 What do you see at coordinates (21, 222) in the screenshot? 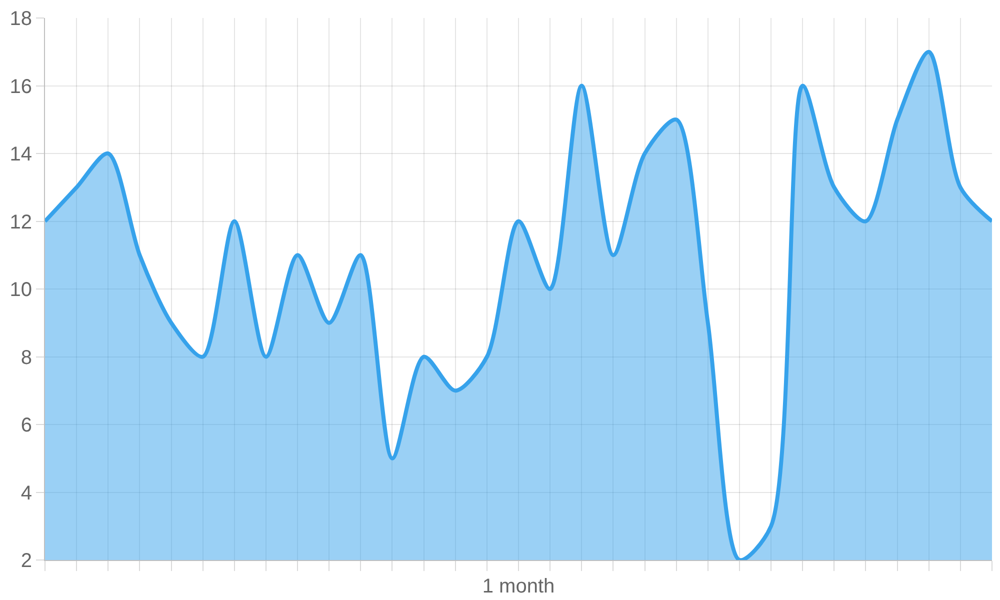
I see `y-tick-label: 12` at bounding box center [21, 222].